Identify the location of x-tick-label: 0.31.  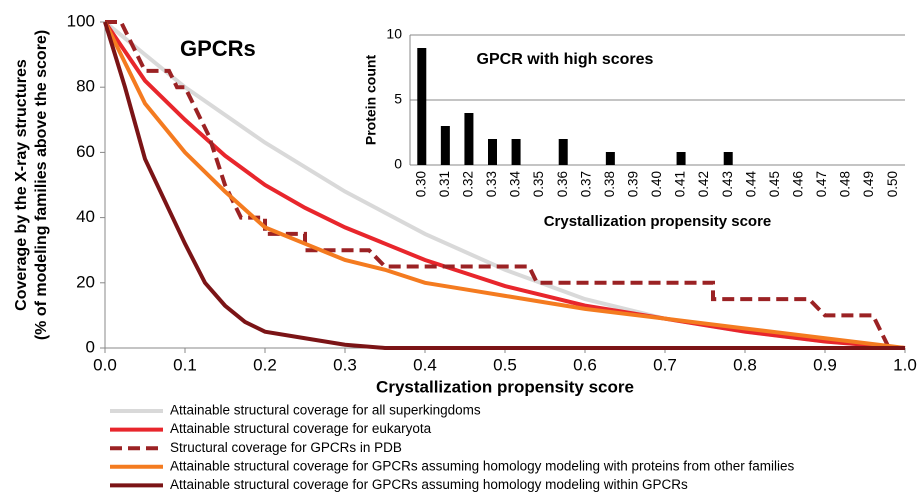
(444, 184).